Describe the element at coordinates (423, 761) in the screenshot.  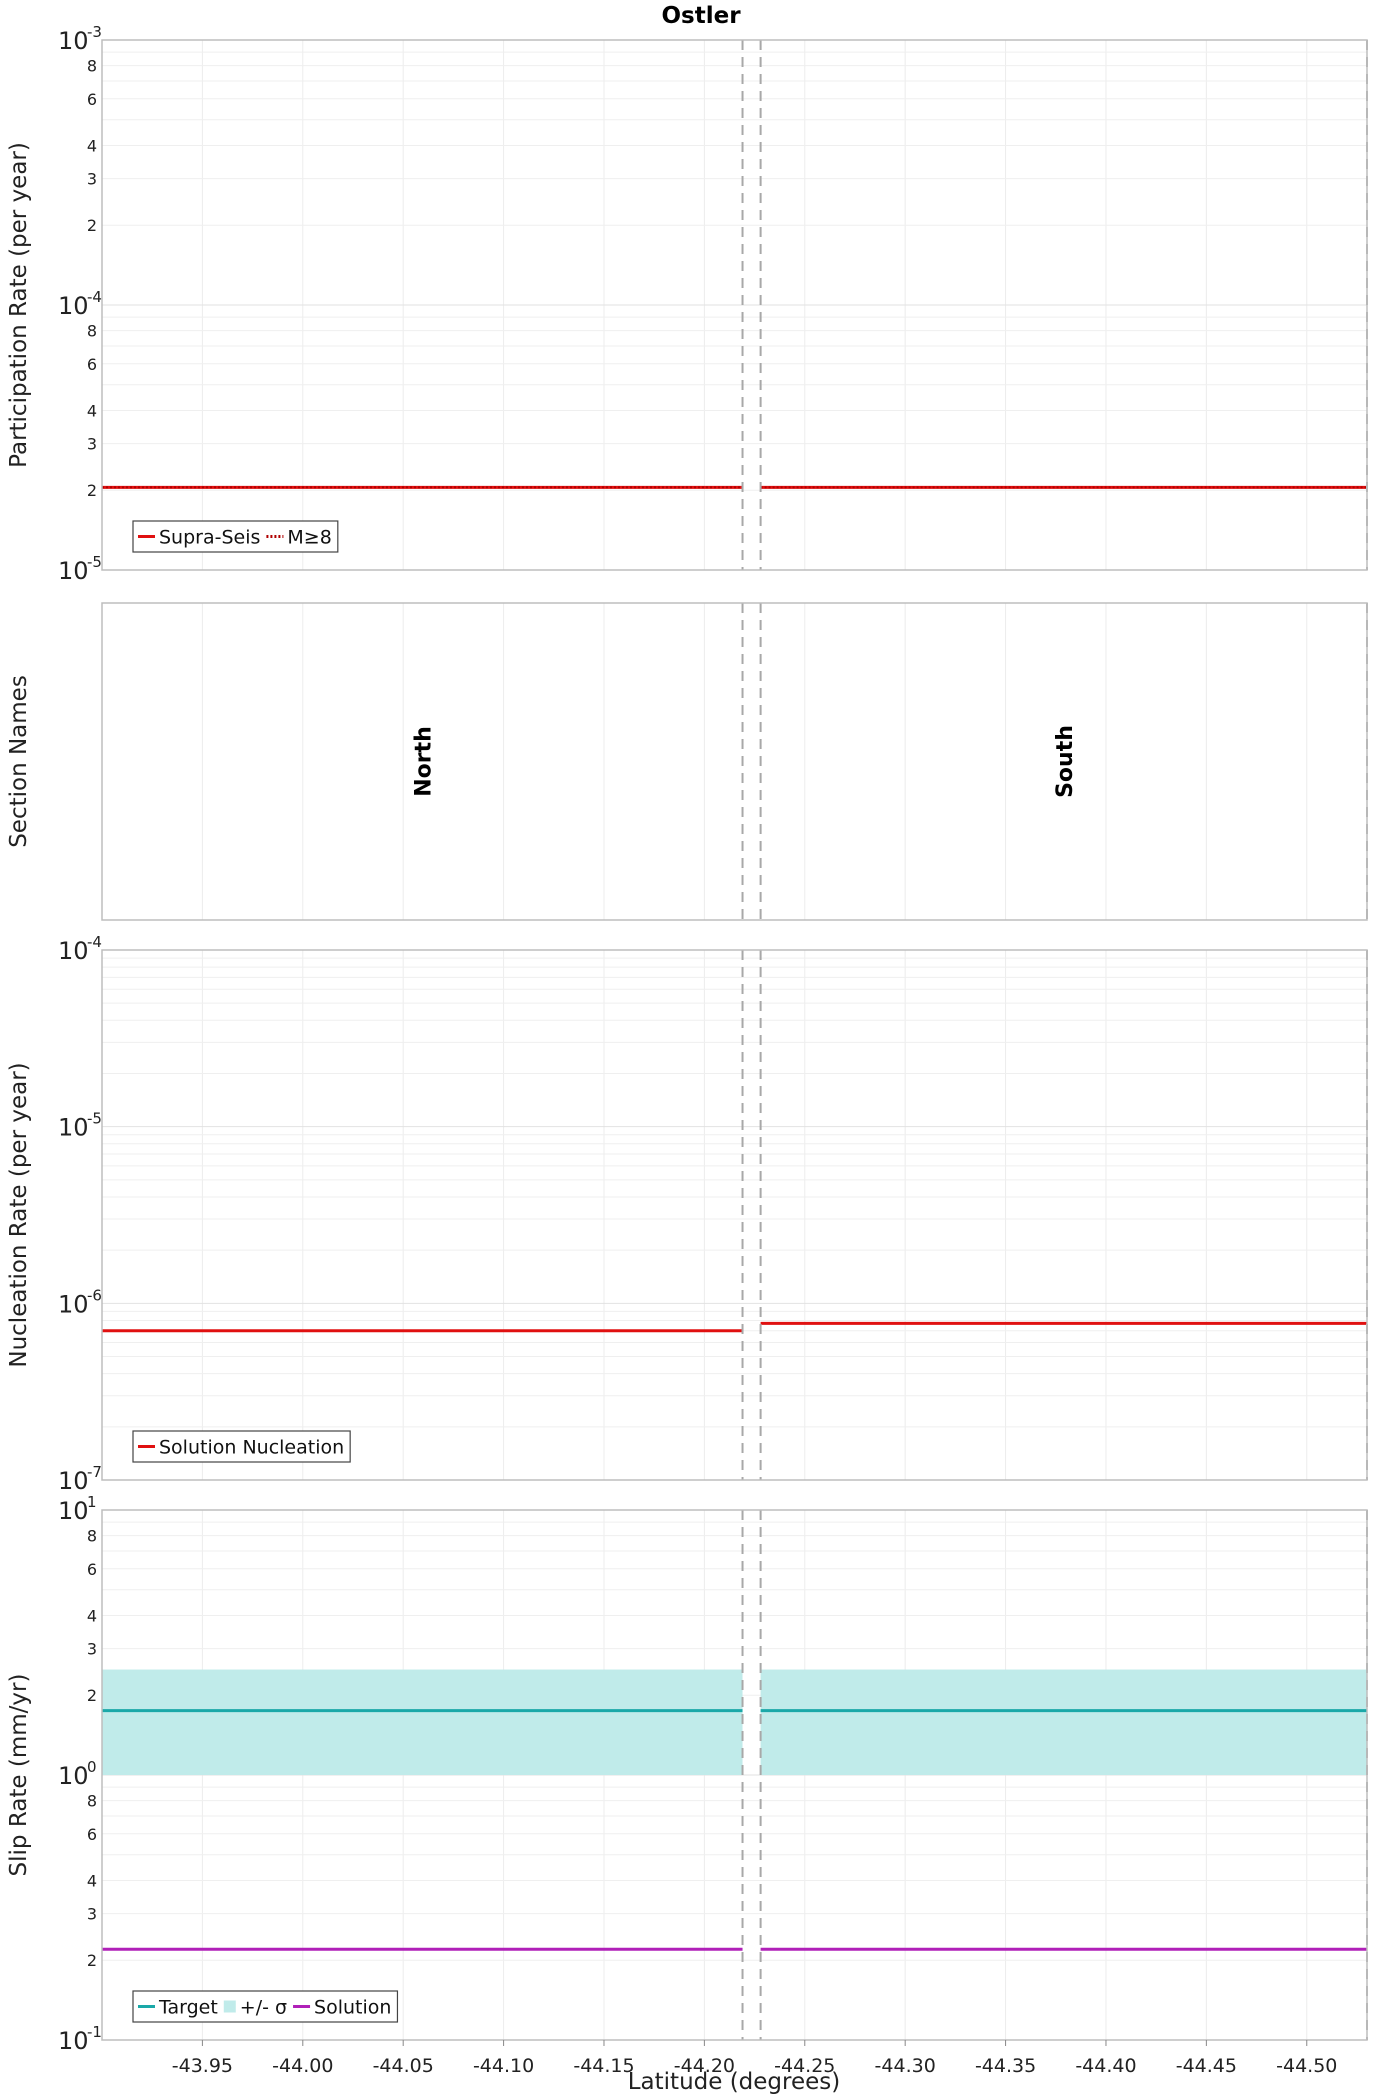
I see `section-name-label: North` at that location.